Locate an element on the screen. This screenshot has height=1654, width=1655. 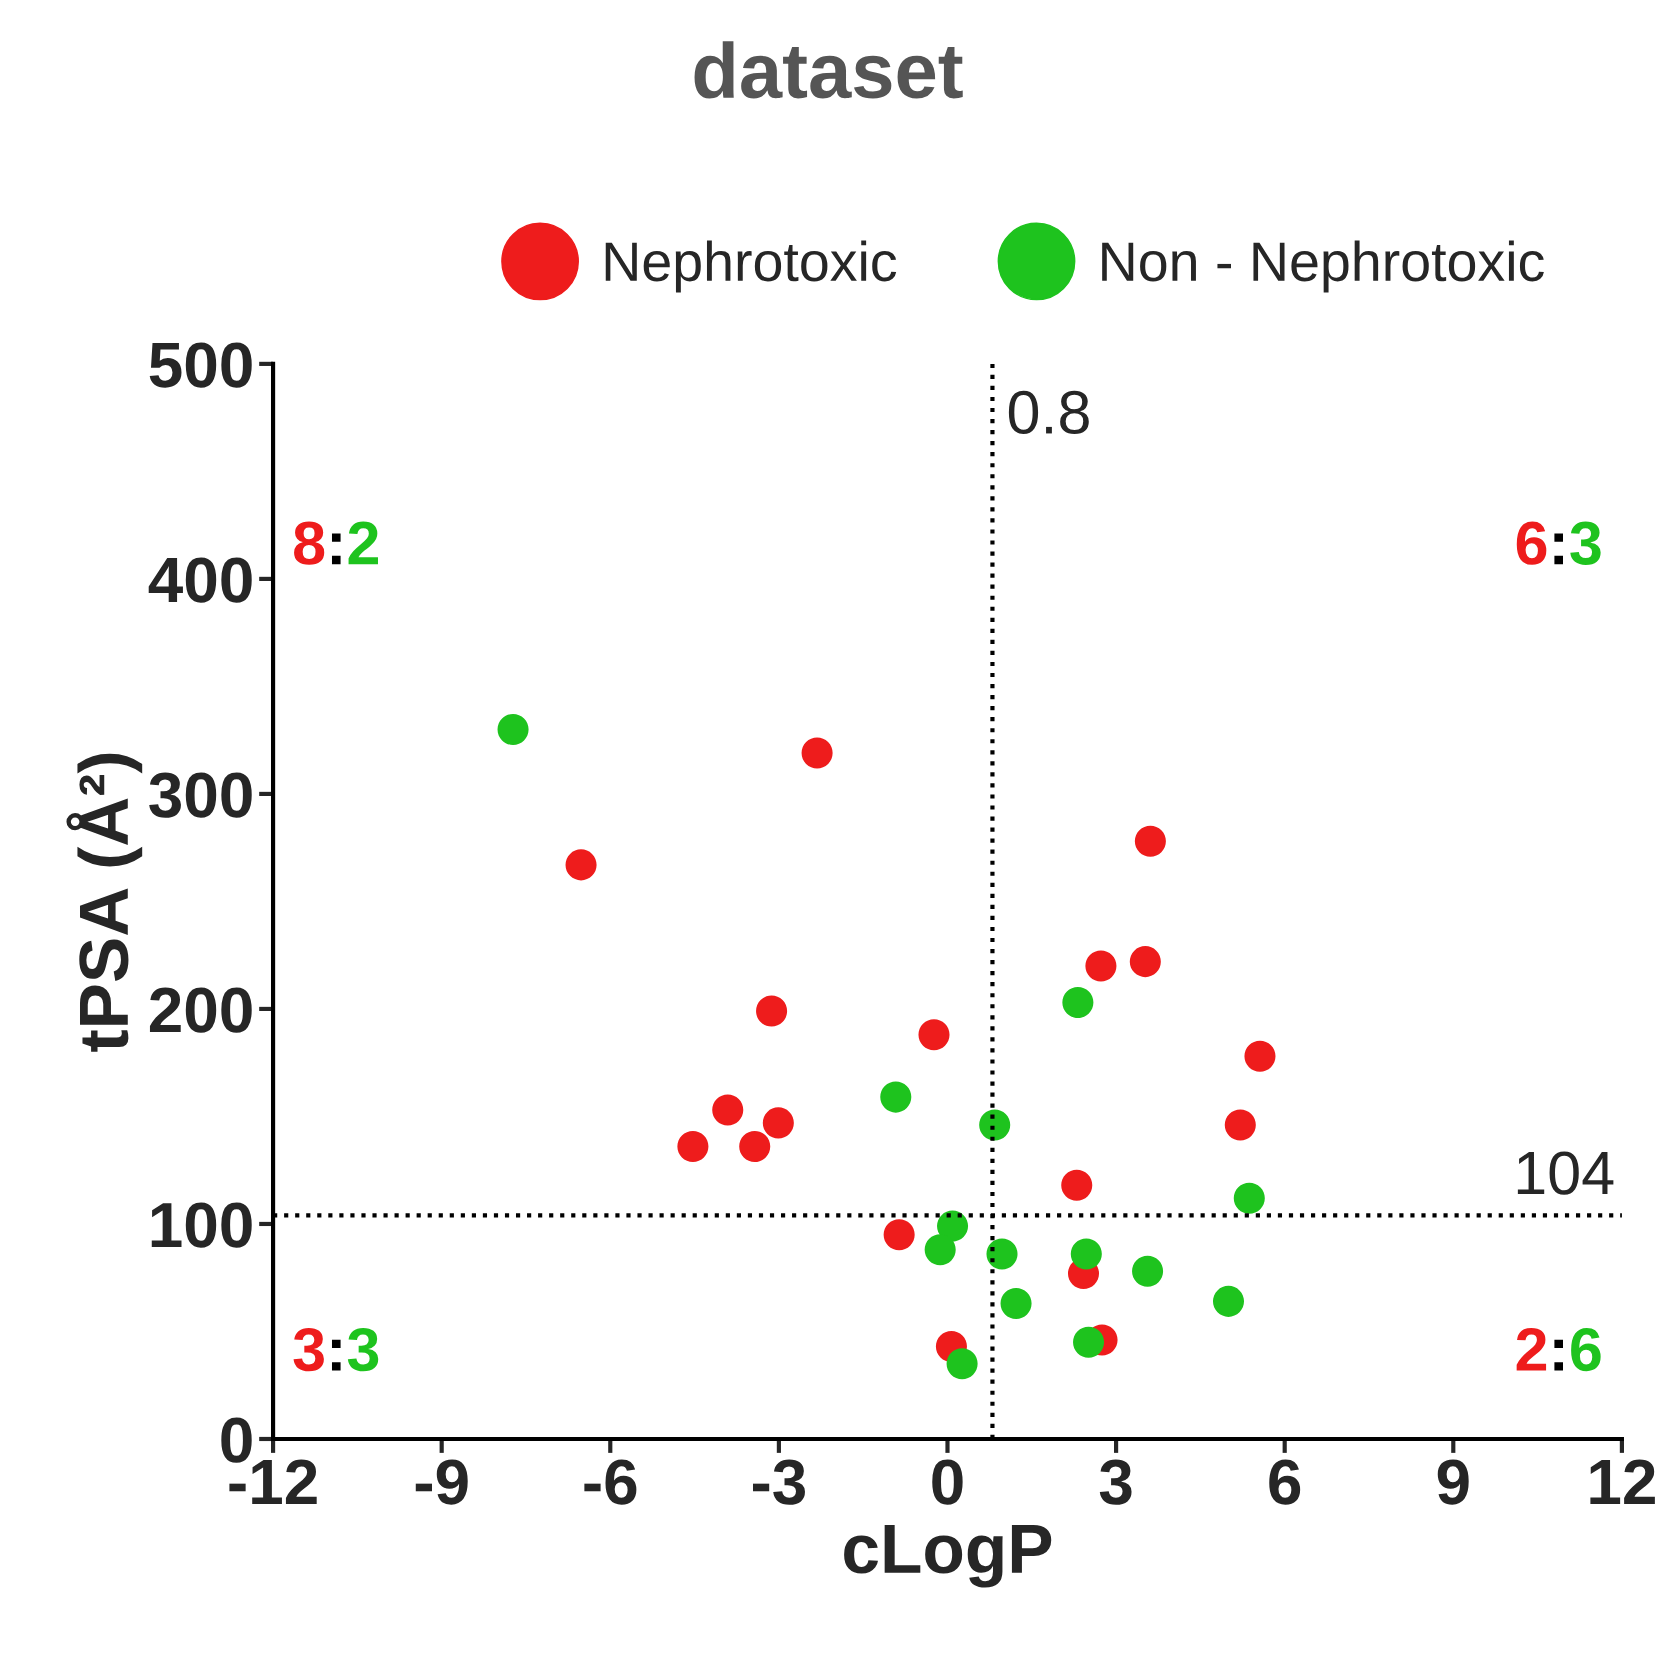
x-tick-label: -6 is located at coordinates (610, 1482).